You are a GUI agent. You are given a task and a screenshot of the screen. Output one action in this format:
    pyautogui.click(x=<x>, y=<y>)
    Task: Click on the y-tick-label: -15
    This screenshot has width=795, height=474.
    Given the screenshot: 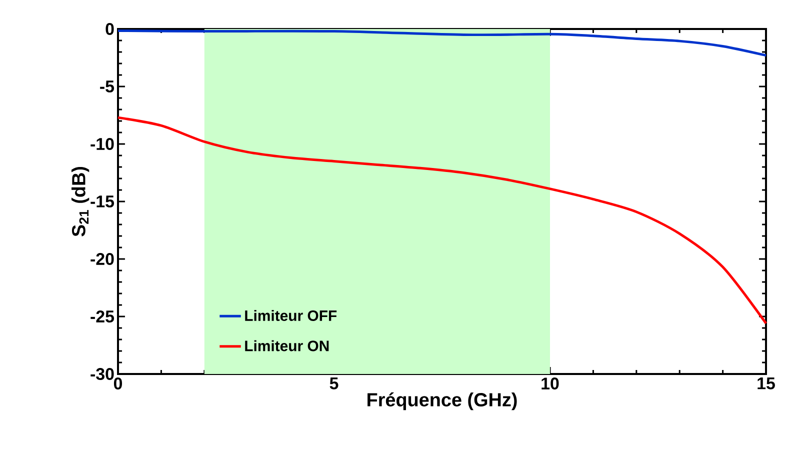 What is the action you would take?
    pyautogui.click(x=102, y=202)
    